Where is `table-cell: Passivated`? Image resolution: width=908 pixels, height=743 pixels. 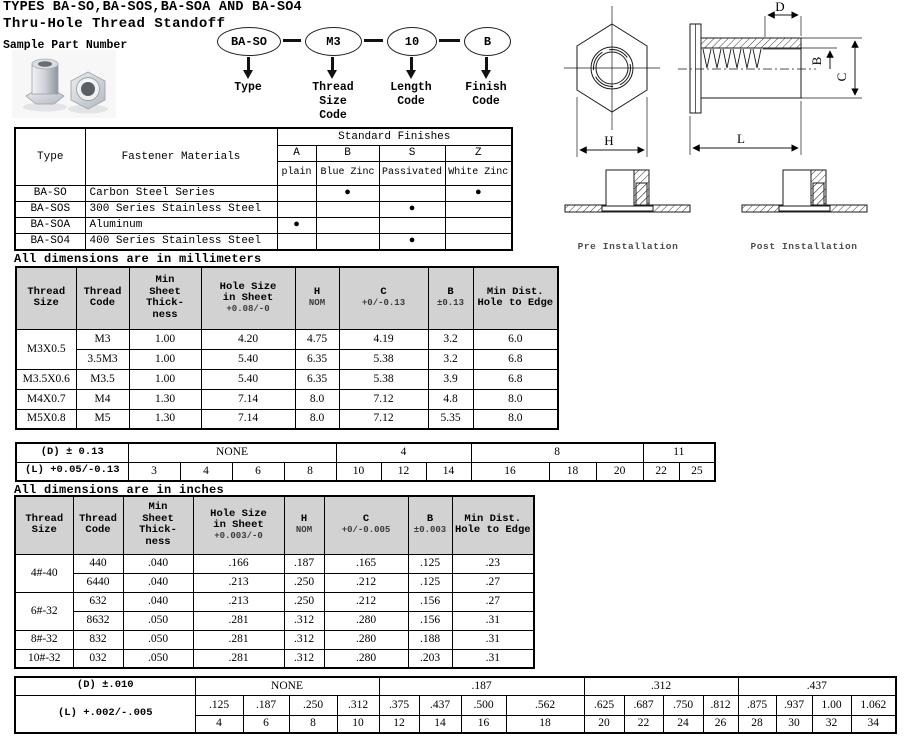 table-cell: Passivated is located at coordinates (412, 173).